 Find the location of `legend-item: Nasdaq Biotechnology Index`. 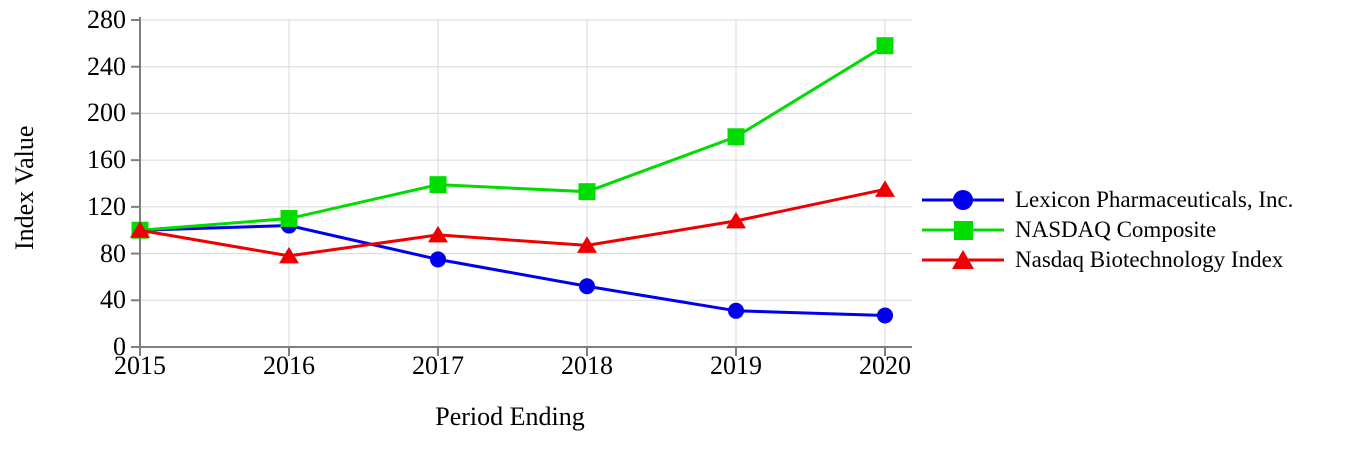

legend-item: Nasdaq Biotechnology Index is located at coordinates (1107, 260).